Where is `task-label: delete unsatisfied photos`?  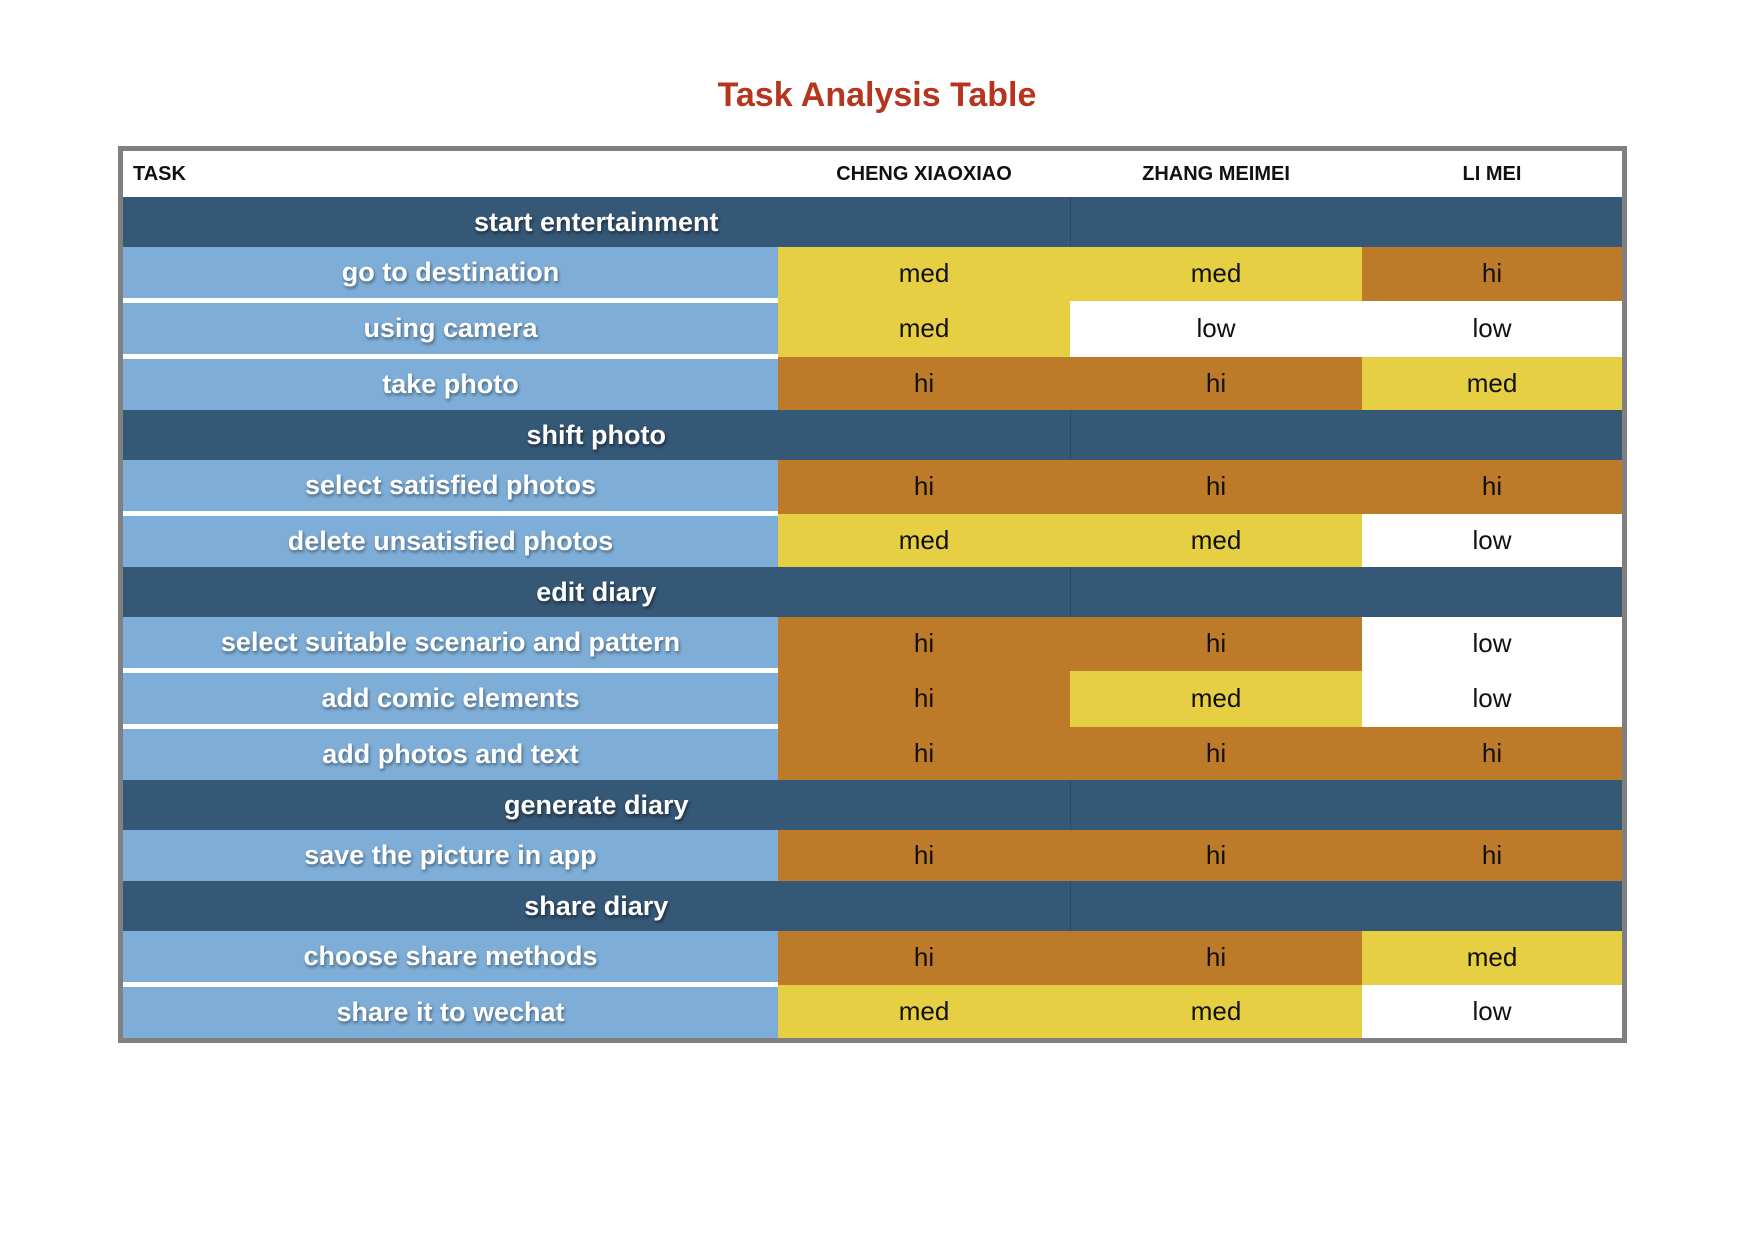
task-label: delete unsatisfied photos is located at coordinates (450, 540).